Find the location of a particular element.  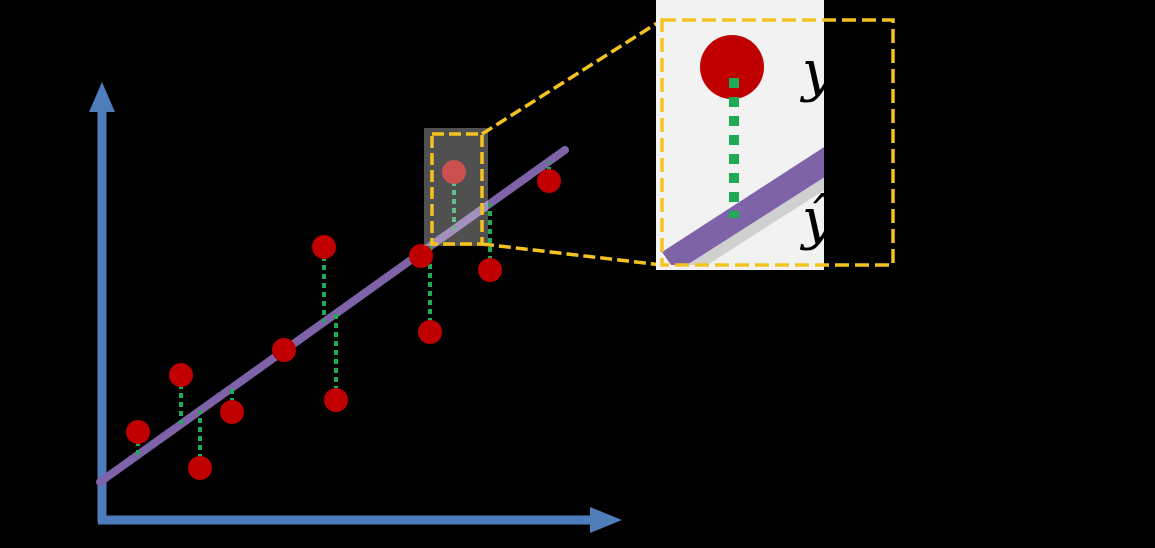

zoom-line-shadow is located at coordinates (755, 221).